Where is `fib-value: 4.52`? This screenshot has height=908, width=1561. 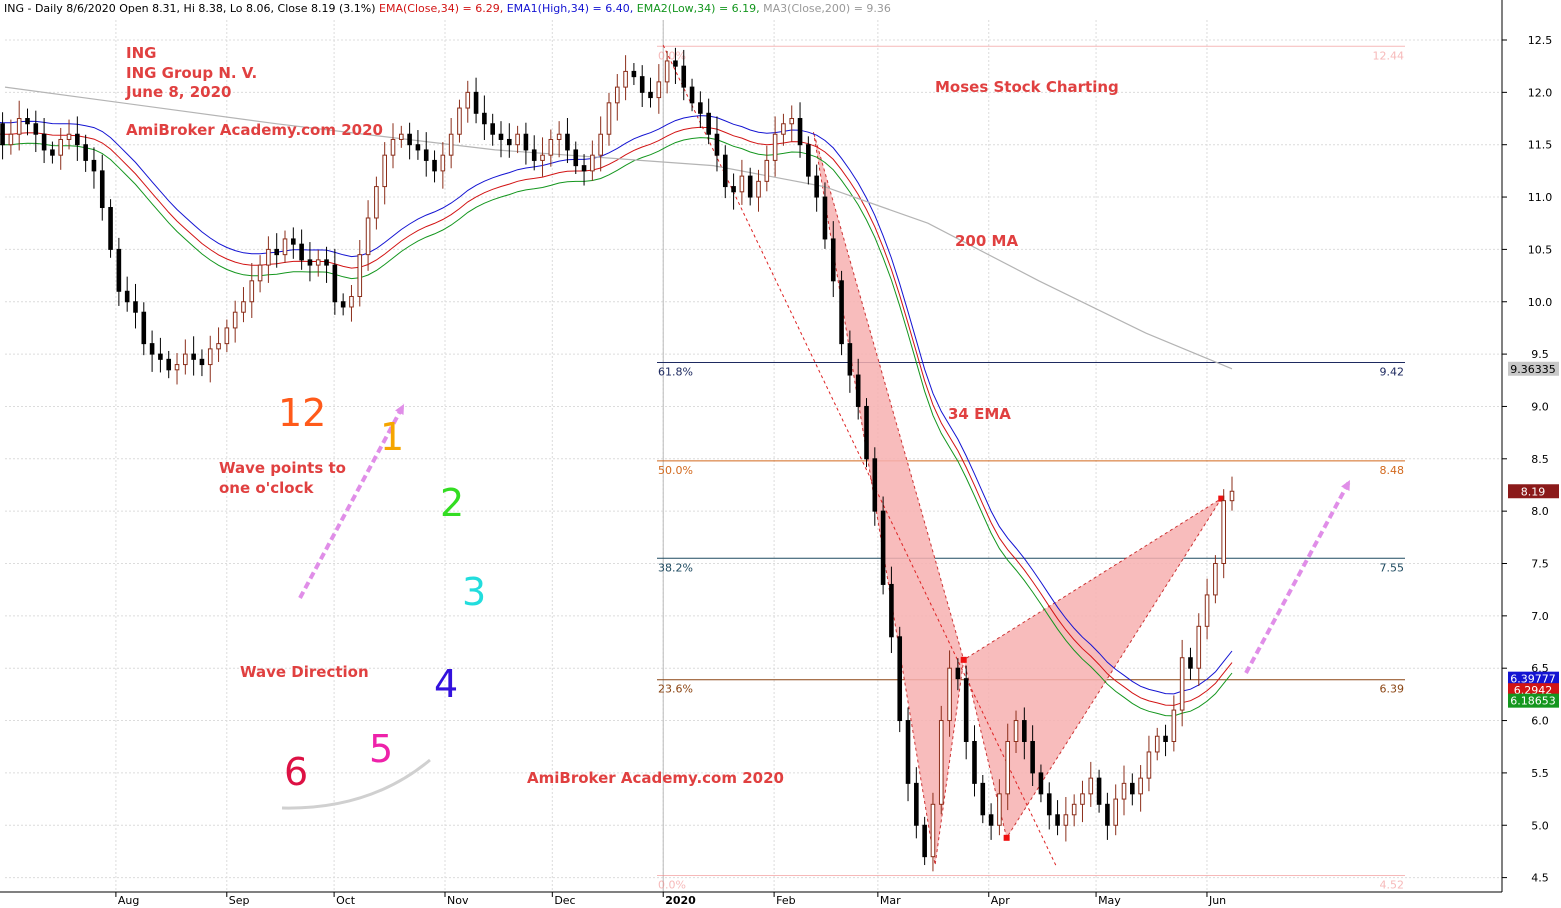 fib-value: 4.52 is located at coordinates (1392, 885).